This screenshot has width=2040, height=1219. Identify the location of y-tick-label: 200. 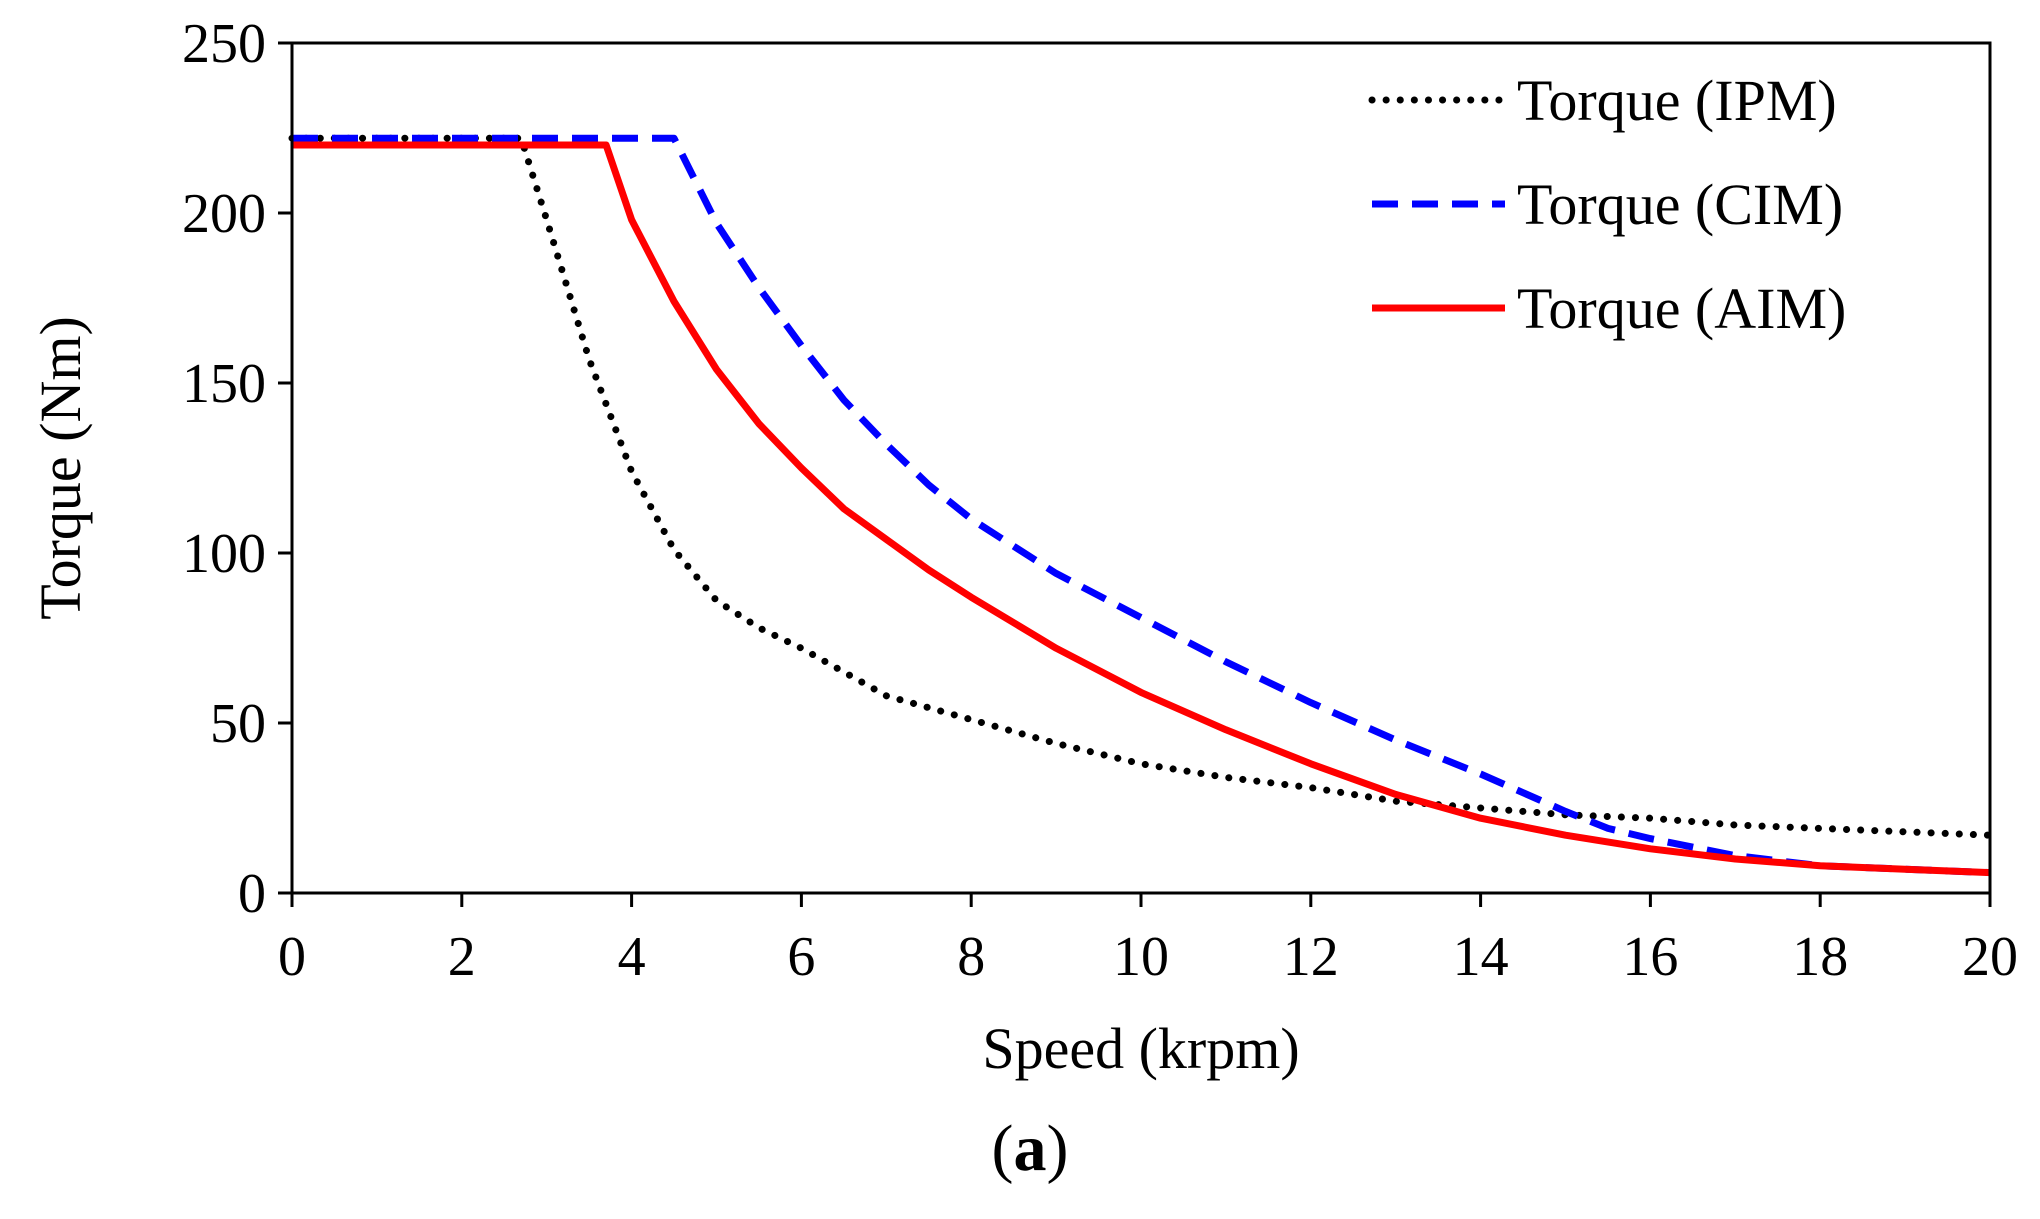
(224, 214).